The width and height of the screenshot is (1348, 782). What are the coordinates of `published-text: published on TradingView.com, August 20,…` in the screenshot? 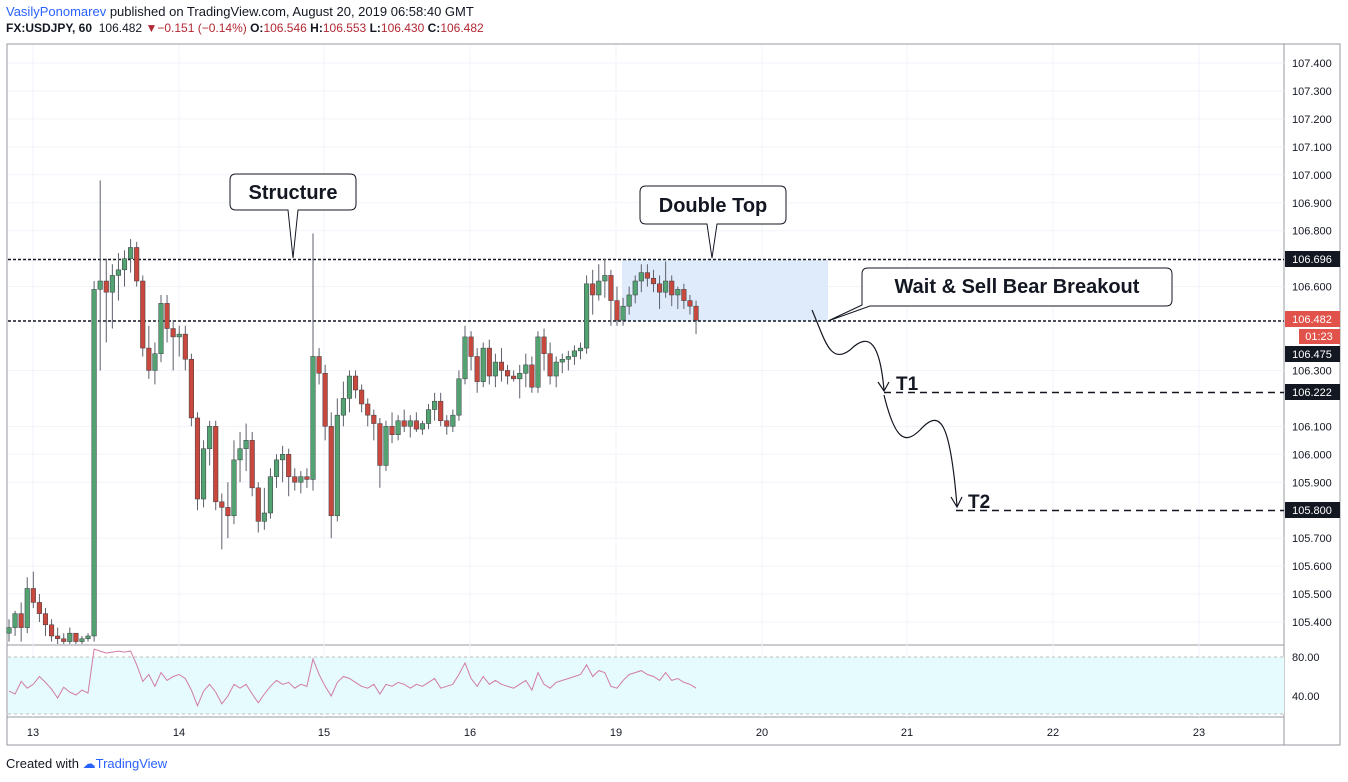 It's located at (290, 11).